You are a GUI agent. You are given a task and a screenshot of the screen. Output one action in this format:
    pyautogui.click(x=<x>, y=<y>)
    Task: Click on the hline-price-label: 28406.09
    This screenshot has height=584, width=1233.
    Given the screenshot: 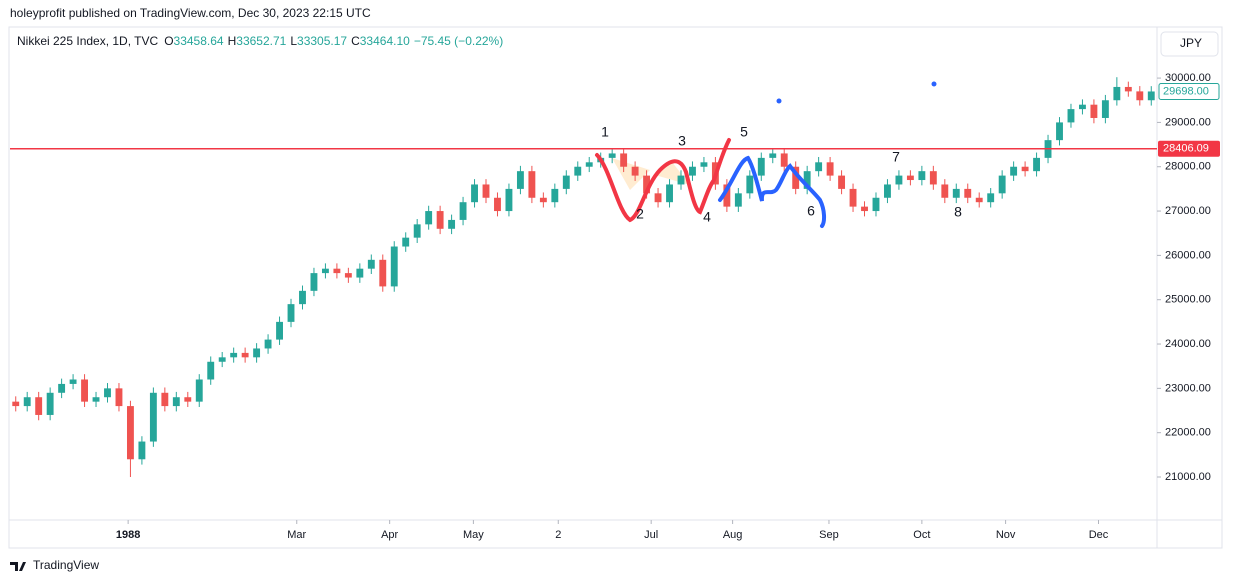 What is the action you would take?
    pyautogui.click(x=1186, y=149)
    